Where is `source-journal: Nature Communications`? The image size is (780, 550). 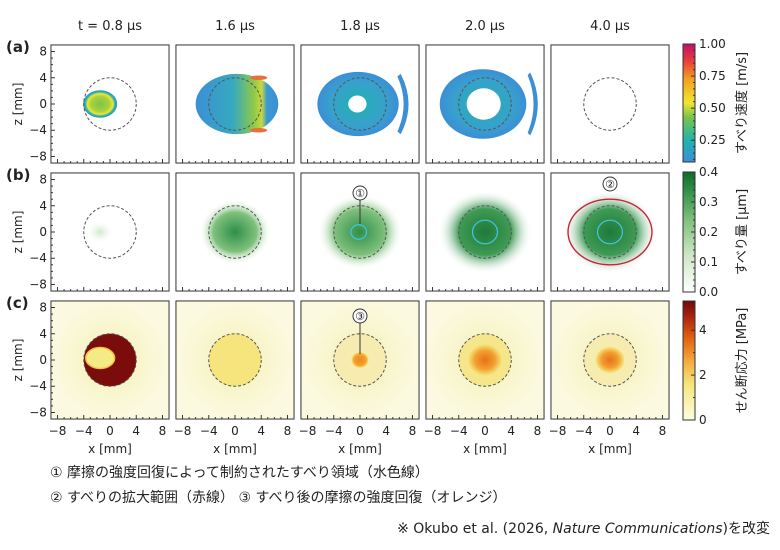 source-journal: Nature Communications is located at coordinates (638, 529).